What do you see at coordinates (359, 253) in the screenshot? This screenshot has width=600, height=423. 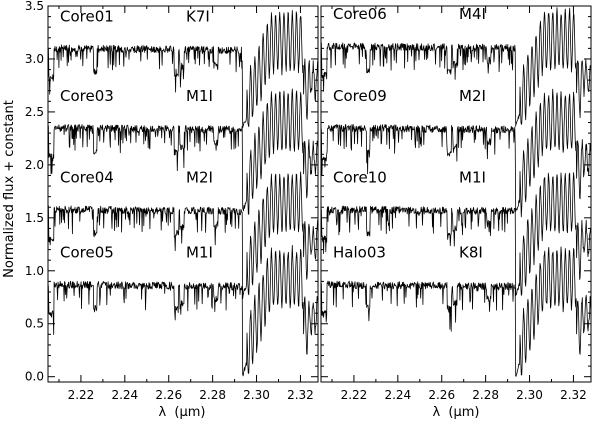 I see `series-name-label: Halo03` at bounding box center [359, 253].